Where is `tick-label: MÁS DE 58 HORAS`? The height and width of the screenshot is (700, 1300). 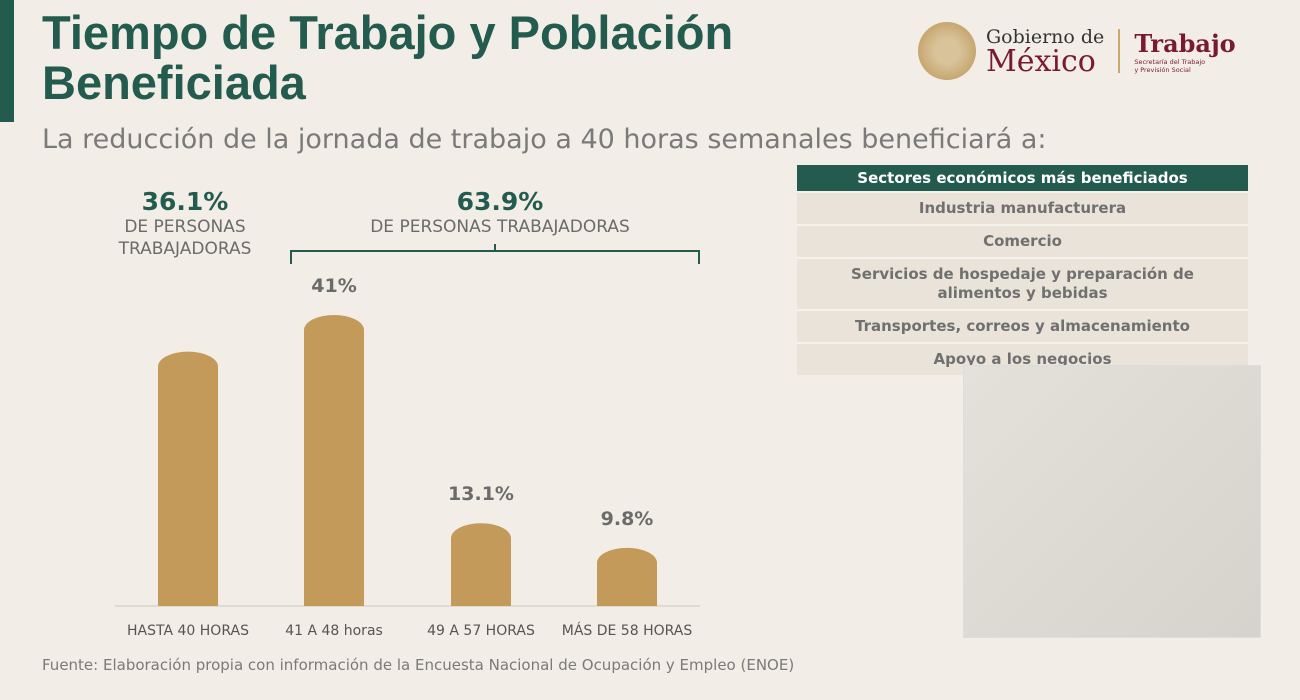
tick-label: MÁS DE 58 HORAS is located at coordinates (627, 630).